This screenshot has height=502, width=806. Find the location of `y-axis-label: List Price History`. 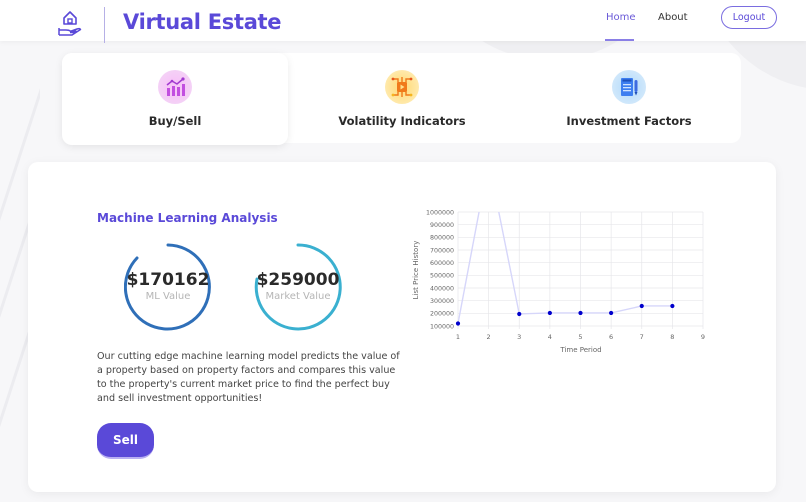

y-axis-label: List Price History is located at coordinates (416, 270).